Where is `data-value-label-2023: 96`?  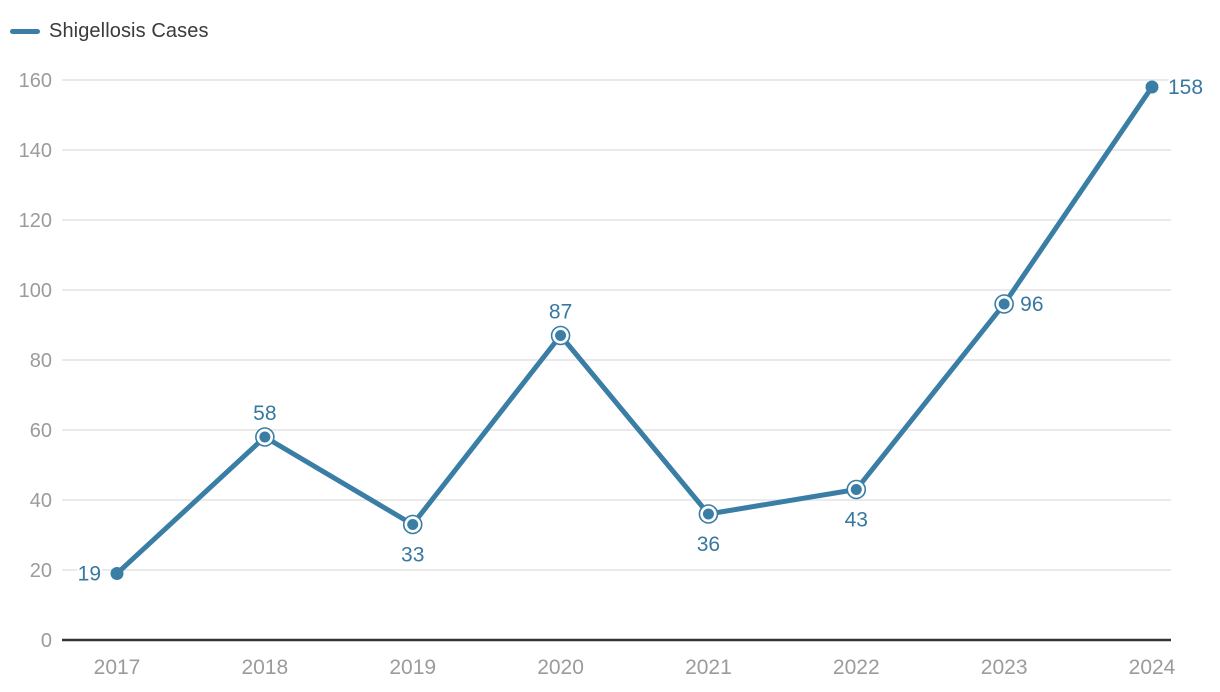 data-value-label-2023: 96 is located at coordinates (1031, 304).